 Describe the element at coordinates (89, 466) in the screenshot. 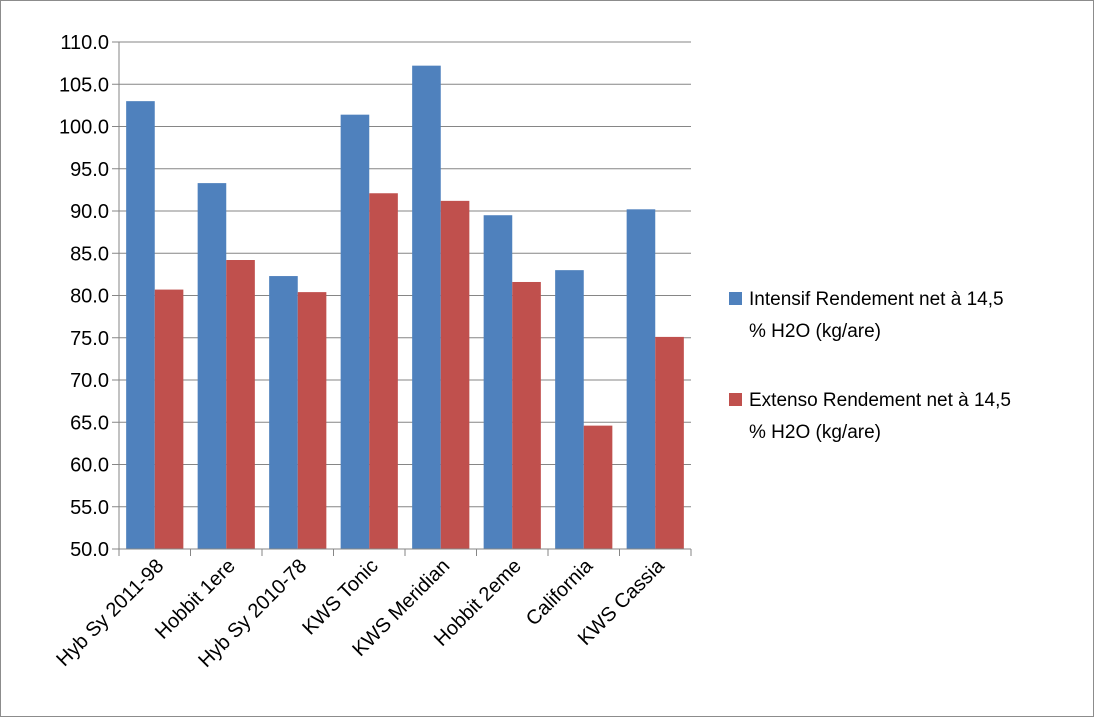

I see `y-tick-label: 60.0` at that location.